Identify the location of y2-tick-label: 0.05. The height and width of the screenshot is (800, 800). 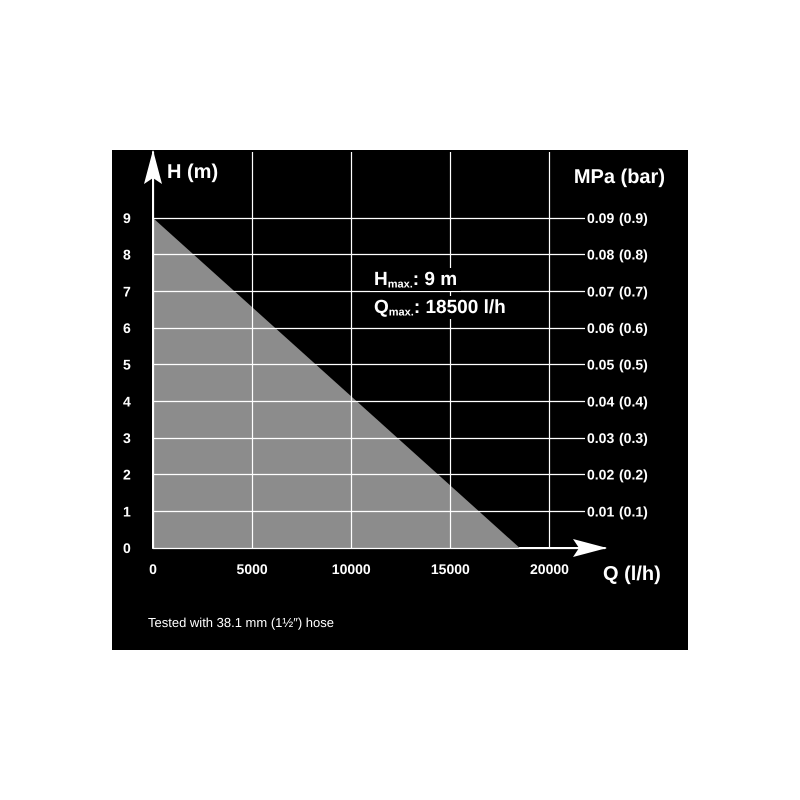
(600, 364).